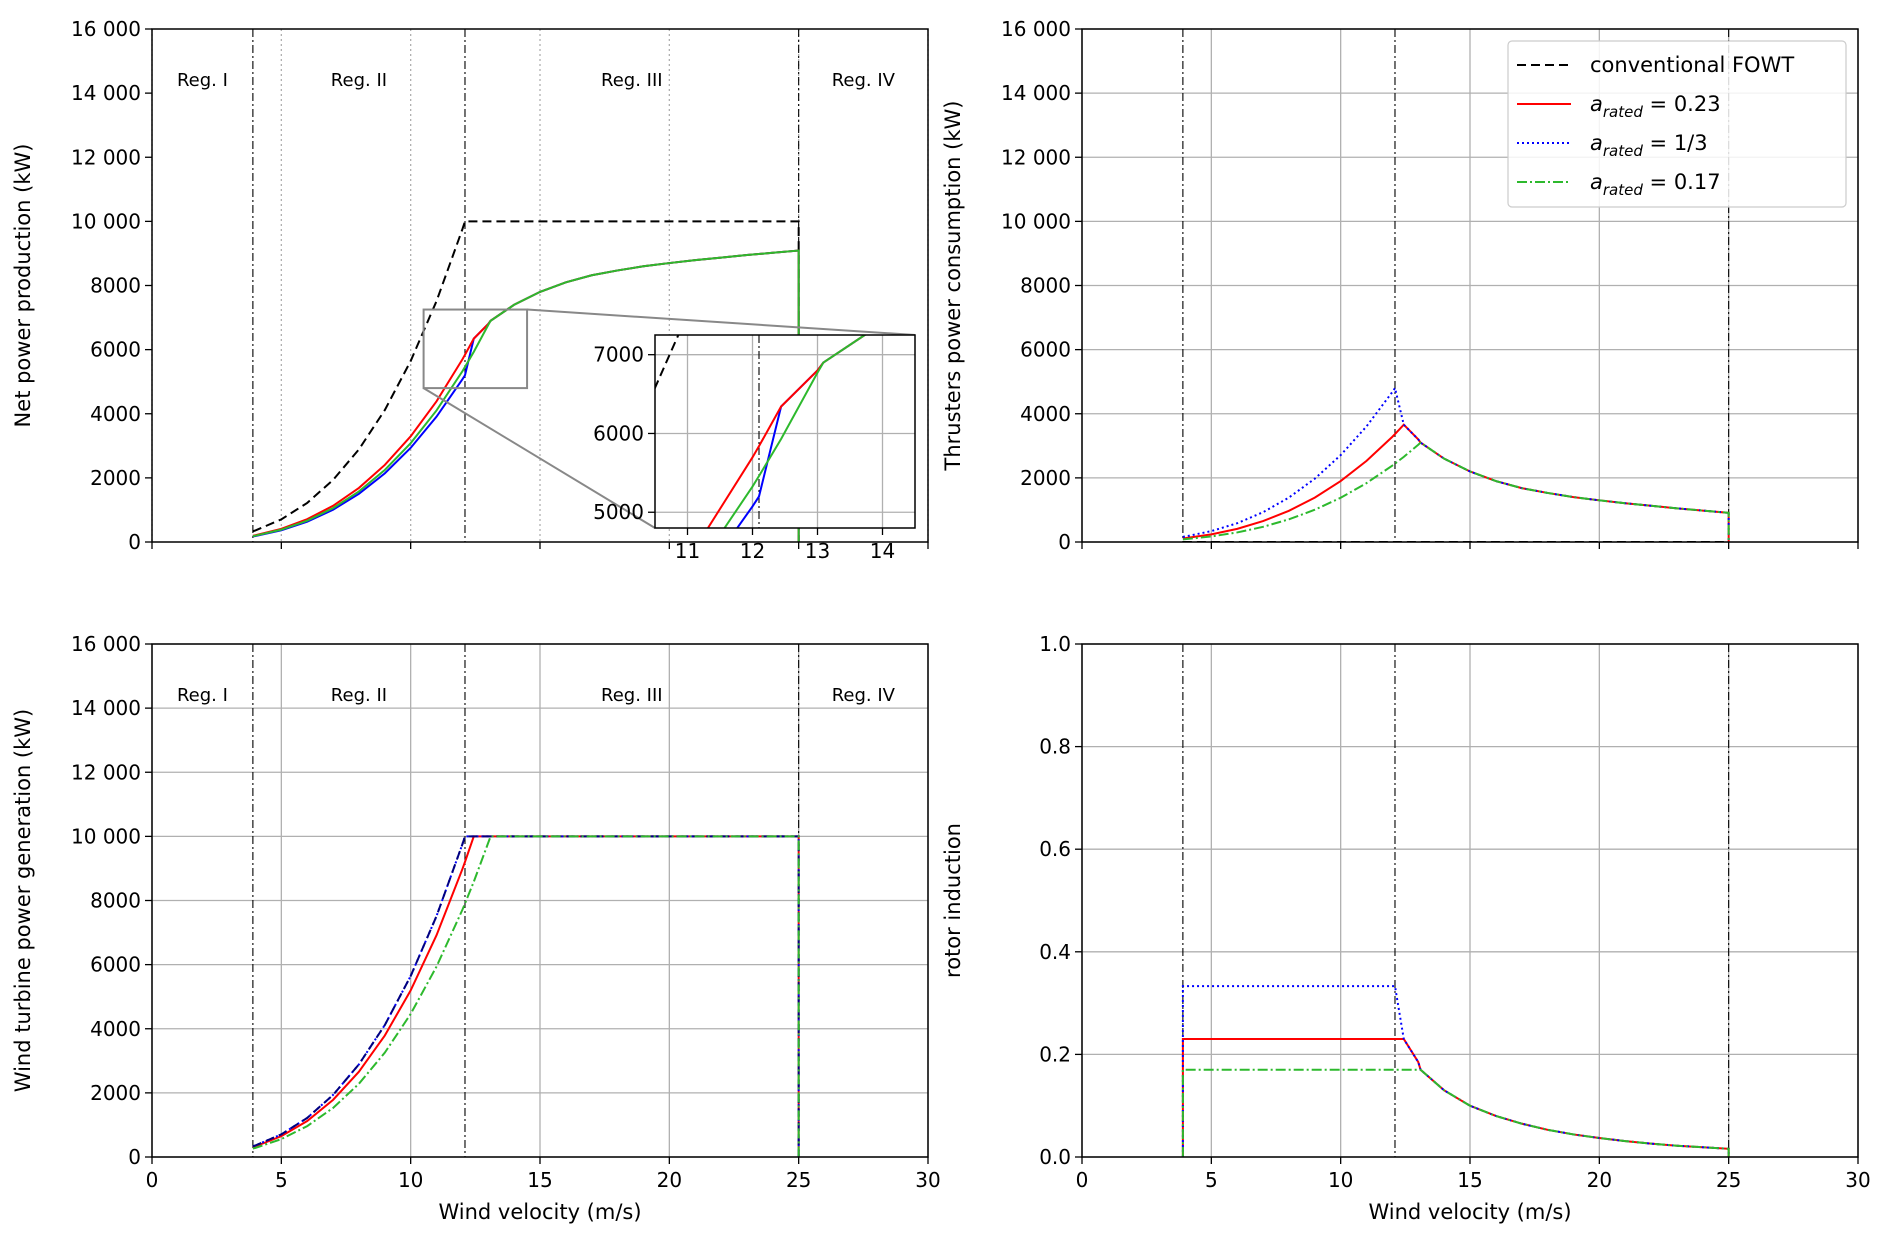 Image resolution: width=1892 pixels, height=1254 pixels. Describe the element at coordinates (953, 900) in the screenshot. I see `y-axis-label: rotor induction` at that location.